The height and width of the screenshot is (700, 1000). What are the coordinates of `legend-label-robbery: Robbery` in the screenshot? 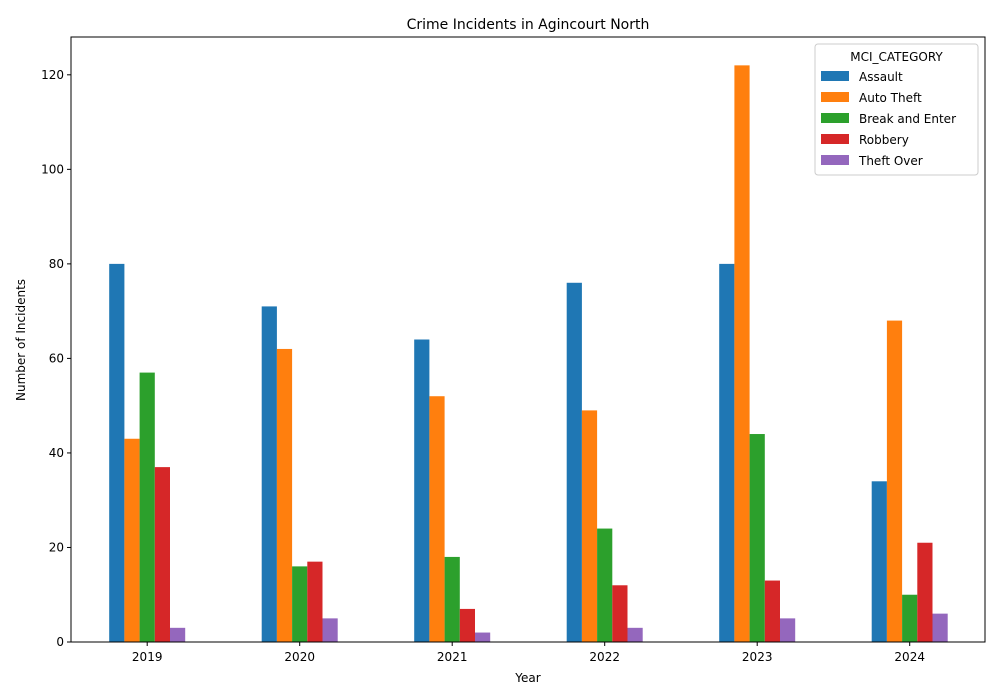 It's located at (884, 140).